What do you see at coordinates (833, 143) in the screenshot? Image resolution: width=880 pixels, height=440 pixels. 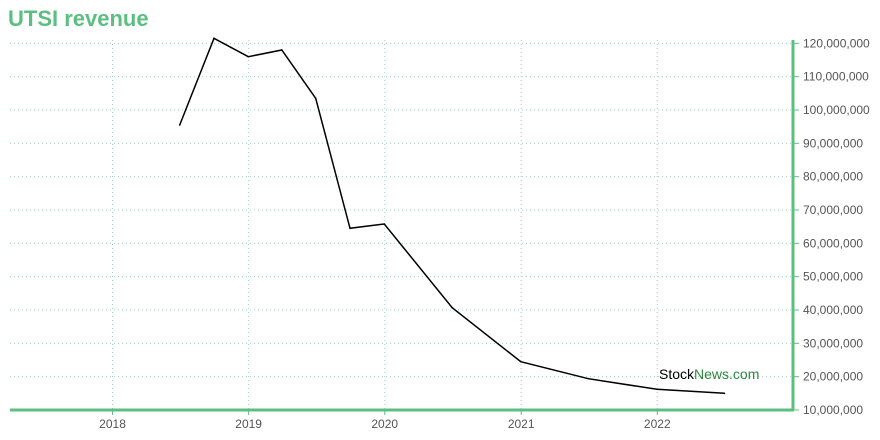 I see `y-tick-label: 90,000,000` at bounding box center [833, 143].